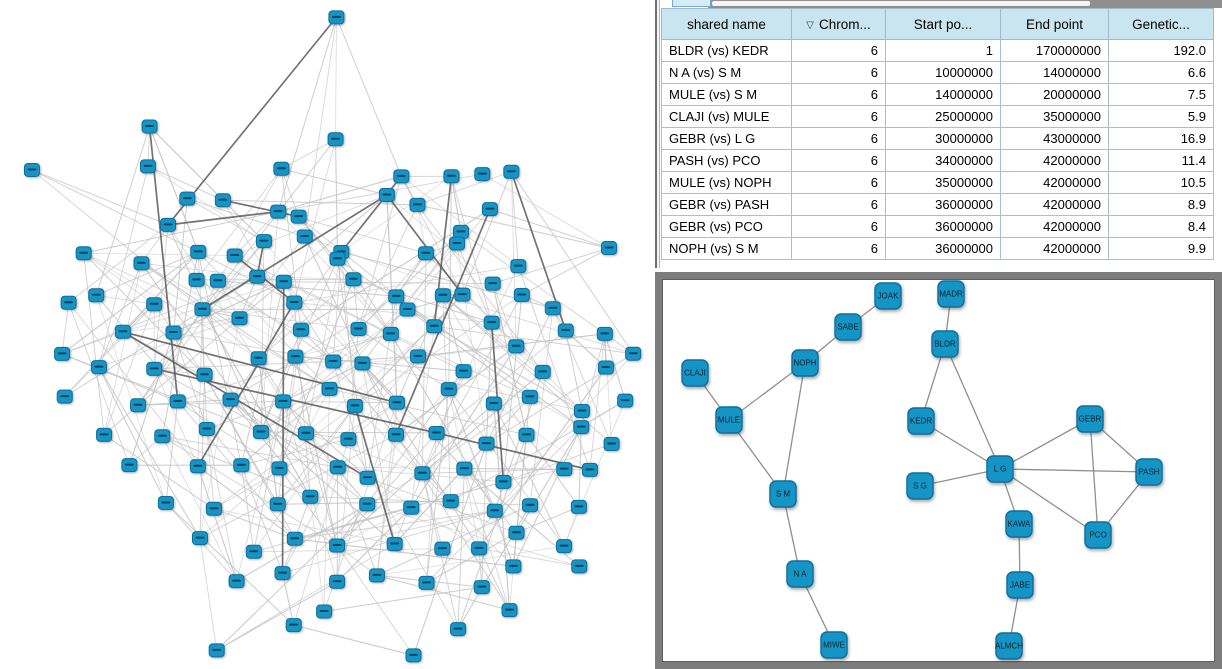 Image resolution: width=1222 pixels, height=669 pixels. Describe the element at coordinates (783, 494) in the screenshot. I see `network-node-sm: S M` at that location.